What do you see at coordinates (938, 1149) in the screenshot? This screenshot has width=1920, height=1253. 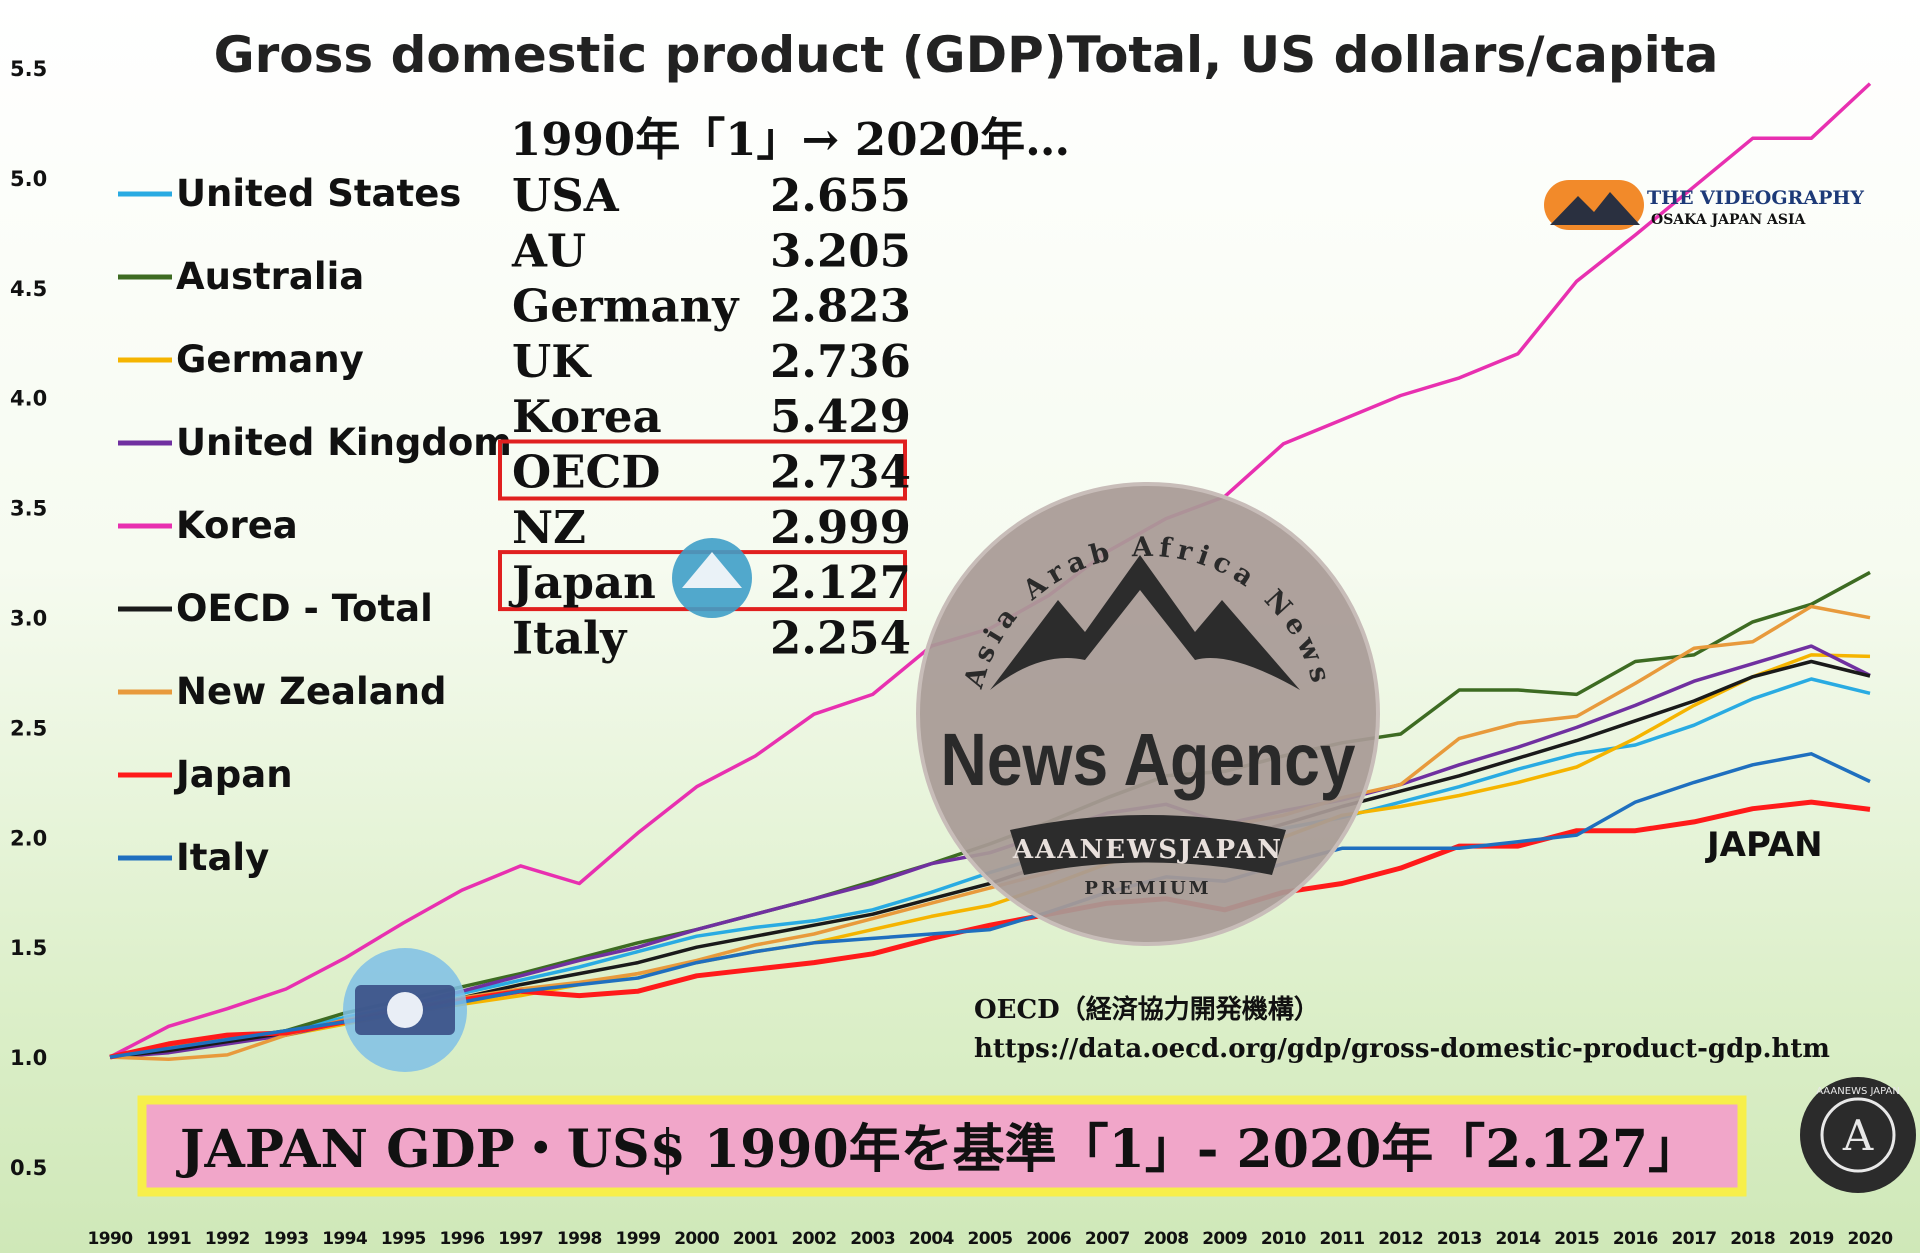 I see `banner-text: JAPAN GDP・US$ 1990年を基準「1」- 2020年「2.127」` at bounding box center [938, 1149].